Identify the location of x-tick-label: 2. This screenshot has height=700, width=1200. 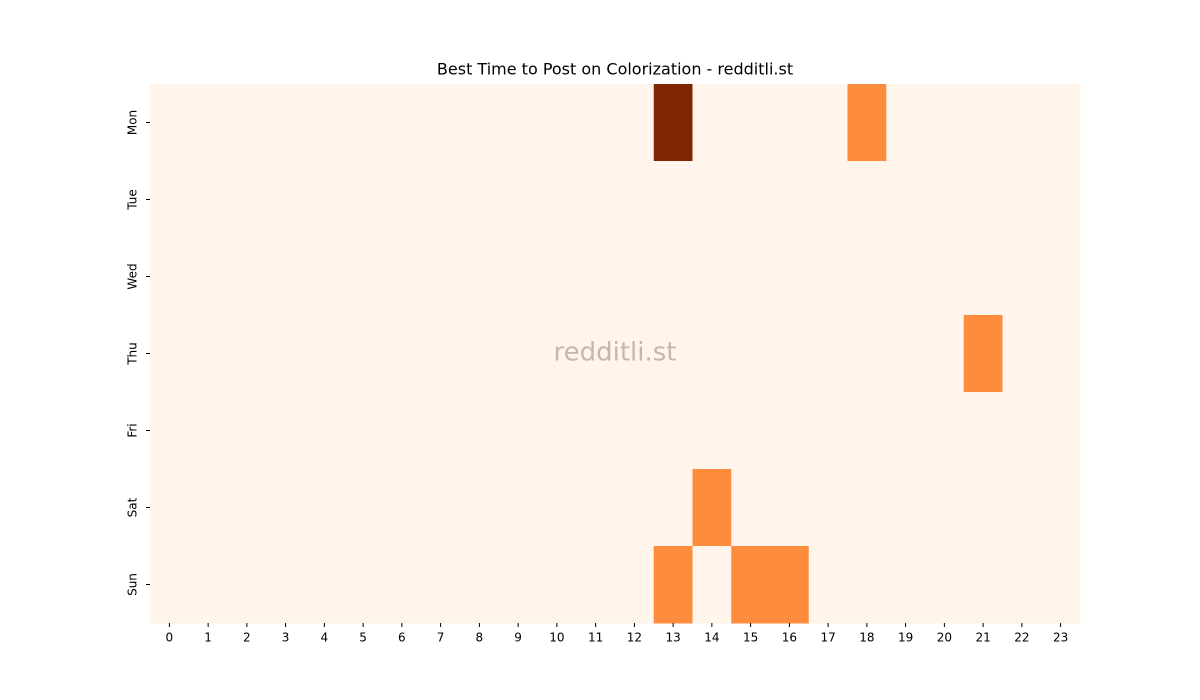
(247, 638).